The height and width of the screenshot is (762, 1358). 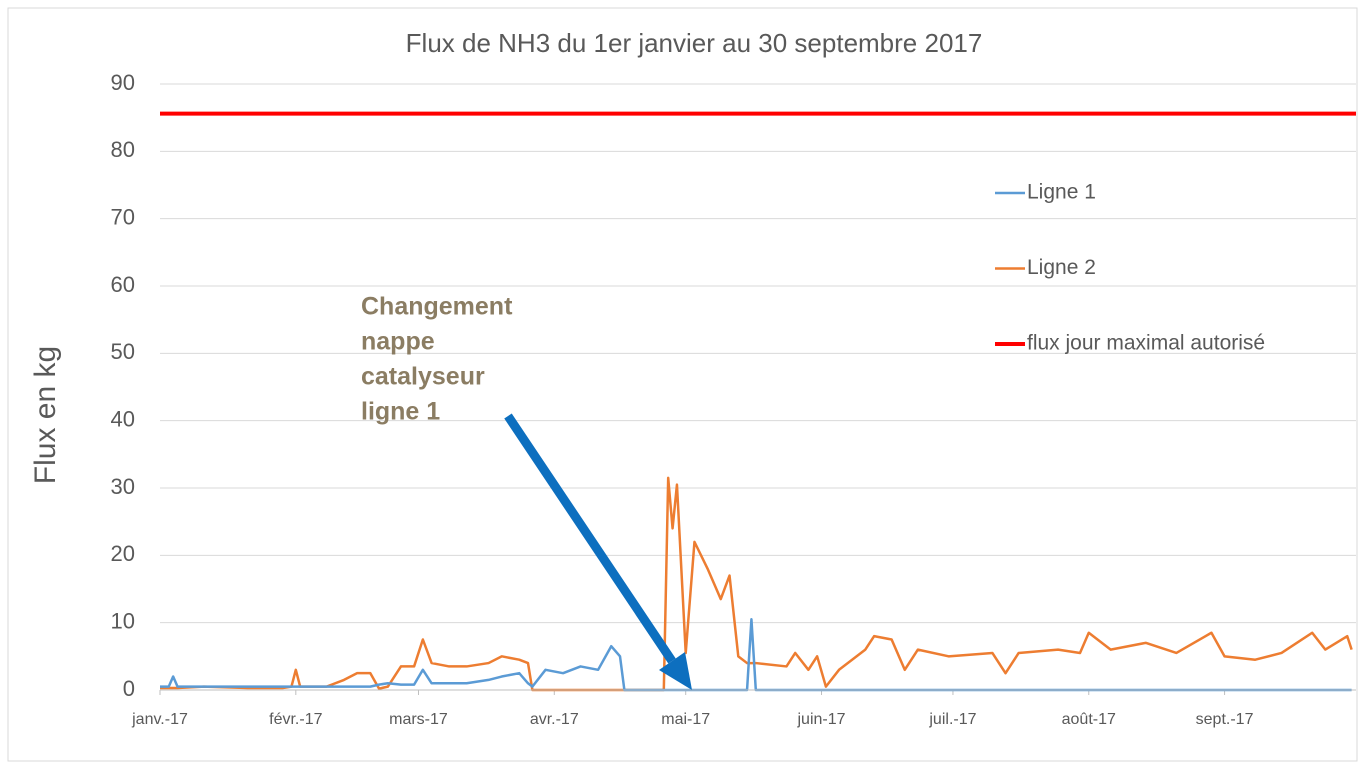 What do you see at coordinates (123, 351) in the screenshot?
I see `y-tick-label: 50` at bounding box center [123, 351].